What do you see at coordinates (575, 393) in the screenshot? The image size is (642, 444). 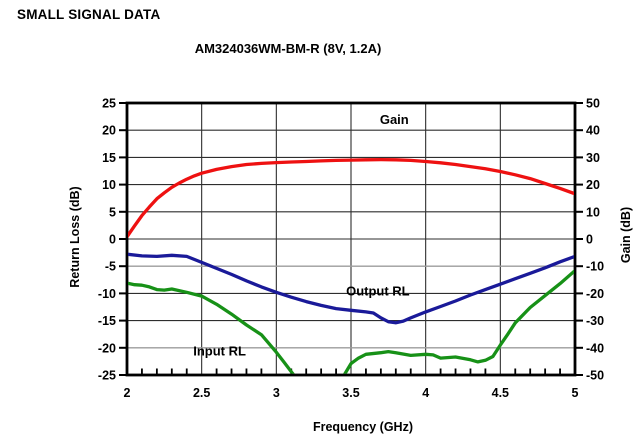 I see `x-tick-label: 5` at bounding box center [575, 393].